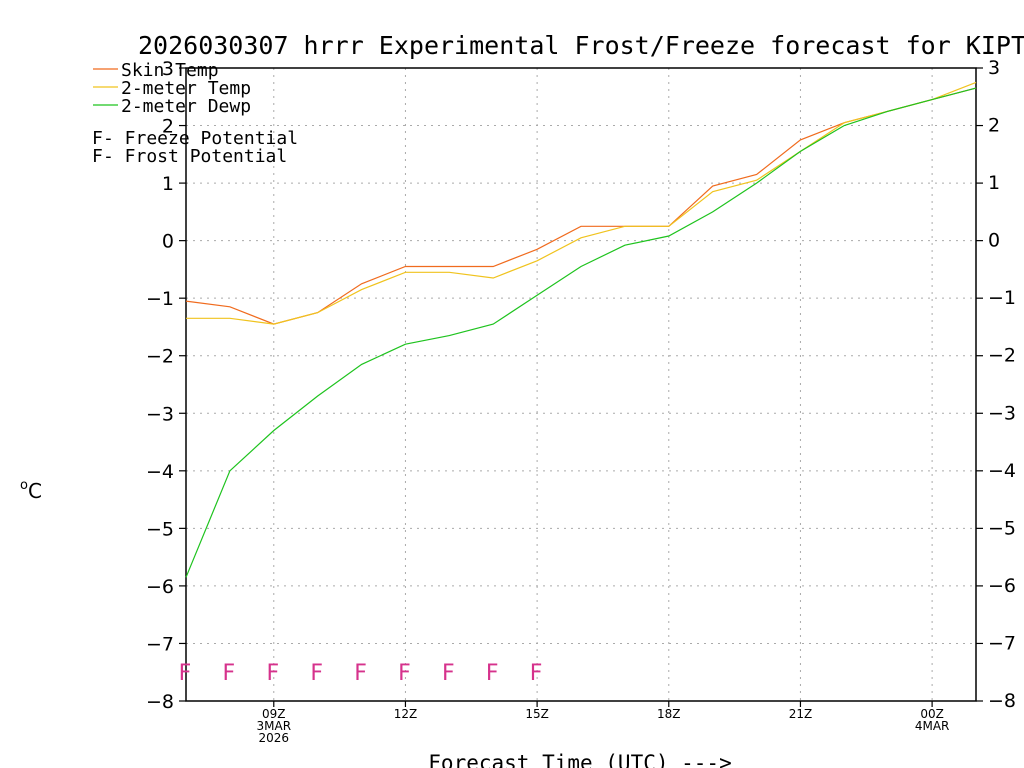 This screenshot has width=1024, height=768. I want to click on degree-mark: o, so click(24, 485).